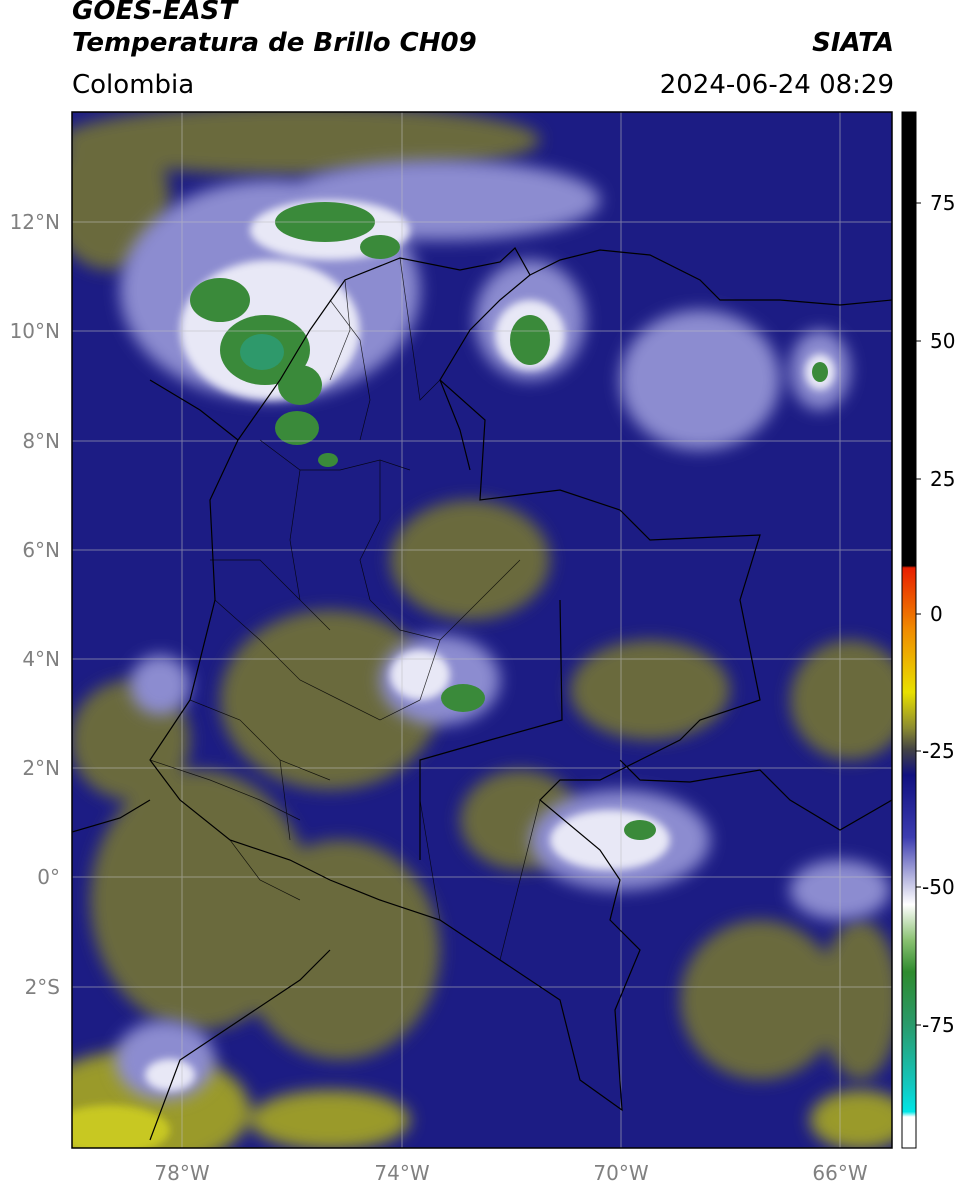 The width and height of the screenshot is (966, 1190). I want to click on lon-label: 70°W, so click(620, 1173).